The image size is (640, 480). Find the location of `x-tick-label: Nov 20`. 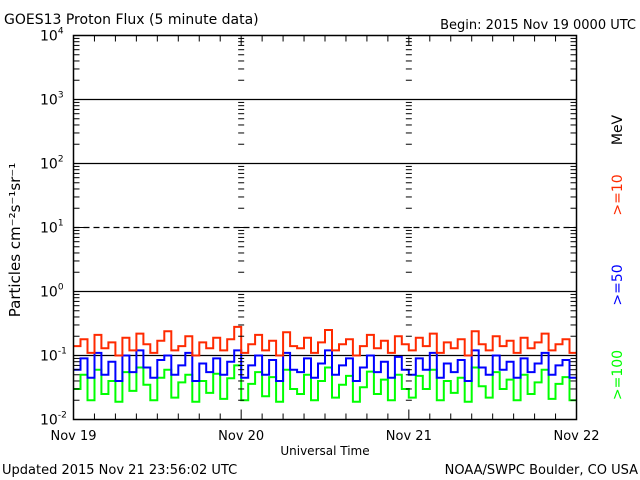

x-tick-label: Nov 20 is located at coordinates (241, 436).